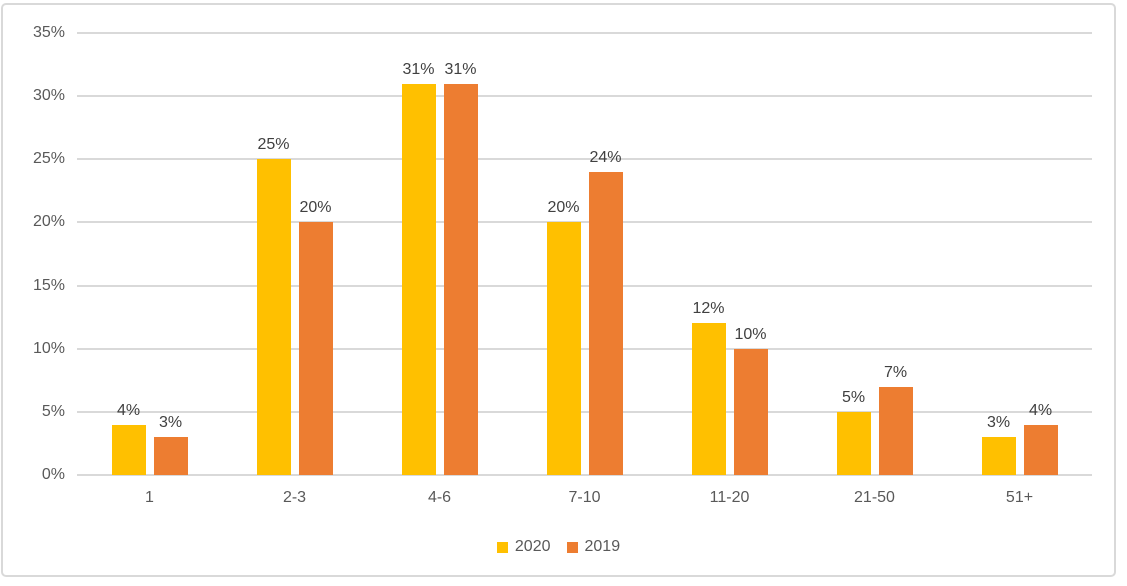 The image size is (1127, 586). I want to click on data-label-2020-1: 4%, so click(128, 410).